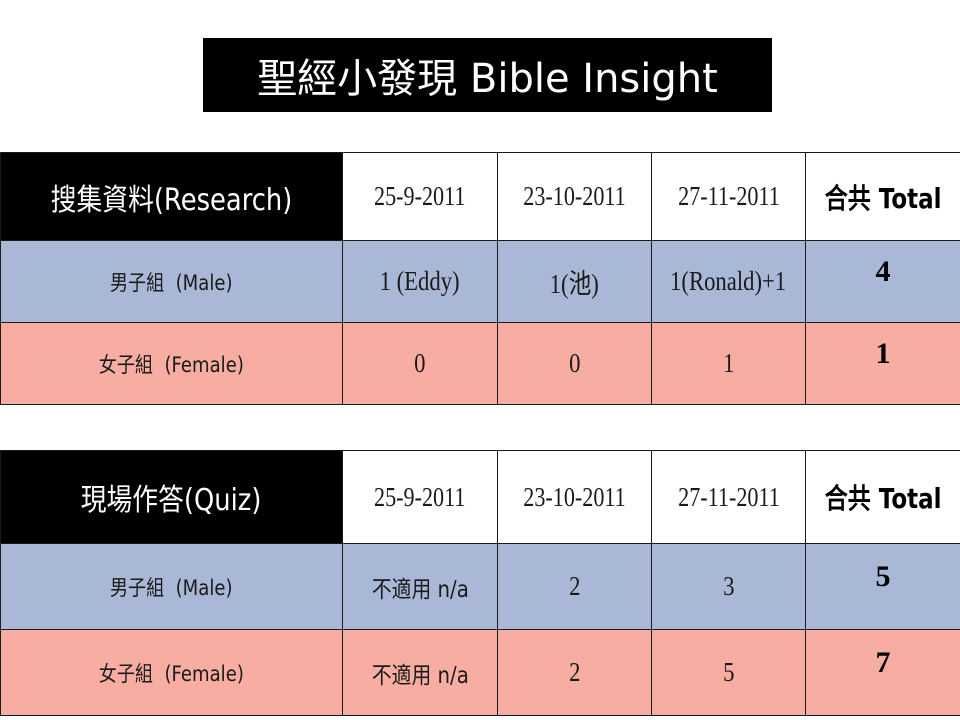 Image resolution: width=960 pixels, height=720 pixels. Describe the element at coordinates (171, 497) in the screenshot. I see `quiz-header-cell: 現場作答(Quiz)` at that location.